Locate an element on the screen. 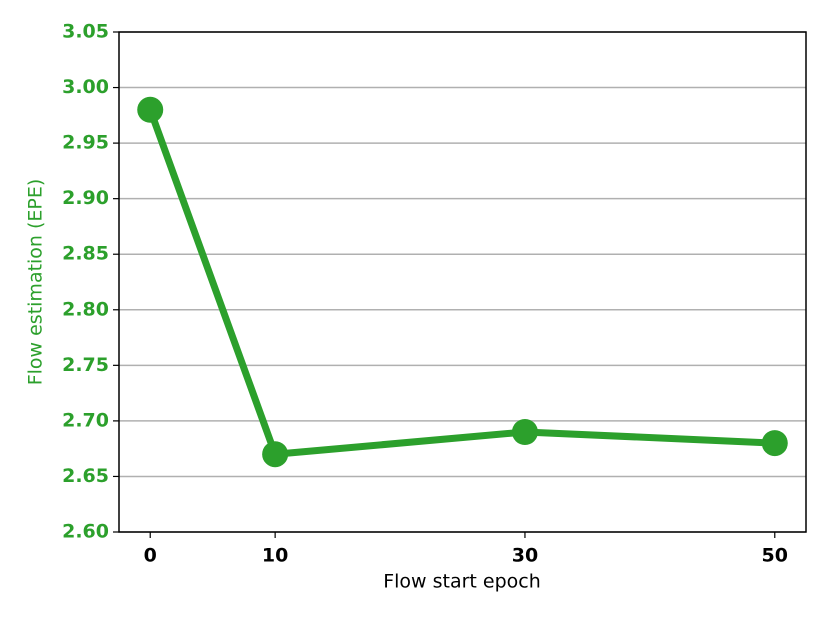 Image resolution: width=830 pixels, height=623 pixels. y-tick-label: 2.90 is located at coordinates (85, 198).